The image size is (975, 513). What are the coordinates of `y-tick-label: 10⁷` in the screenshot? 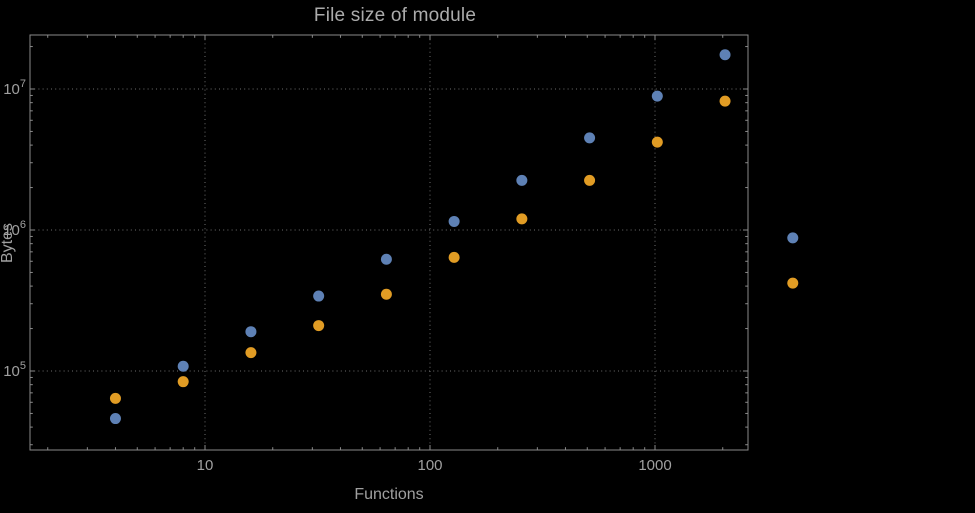 It's located at (14, 88).